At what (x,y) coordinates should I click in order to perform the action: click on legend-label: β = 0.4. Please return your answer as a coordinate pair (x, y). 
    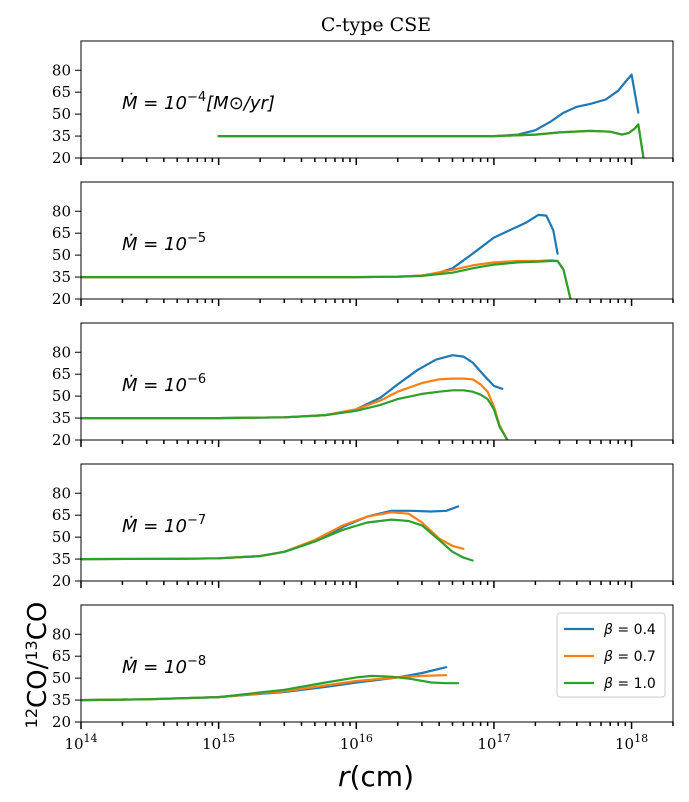
    Looking at the image, I should click on (629, 630).